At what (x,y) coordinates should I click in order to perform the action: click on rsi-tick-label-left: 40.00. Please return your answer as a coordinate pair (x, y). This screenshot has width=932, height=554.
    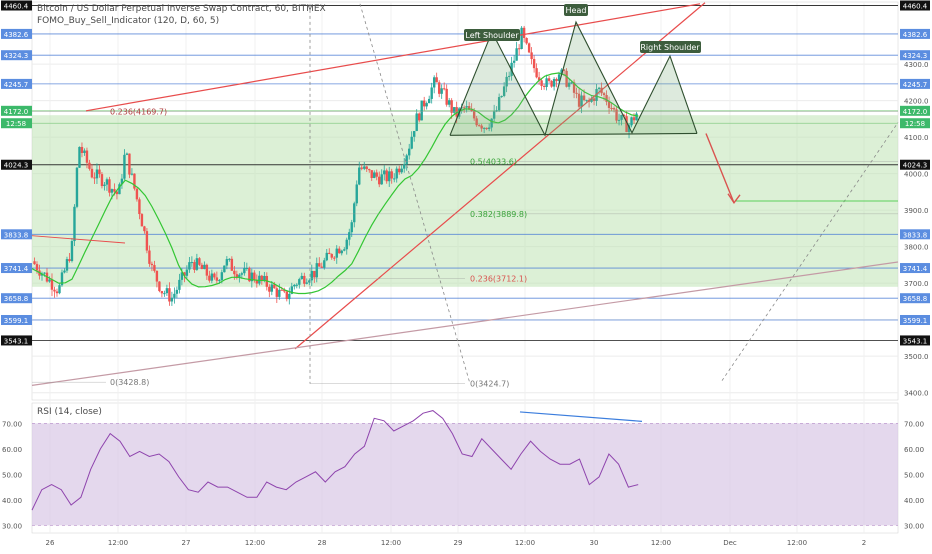
    Looking at the image, I should click on (12, 501).